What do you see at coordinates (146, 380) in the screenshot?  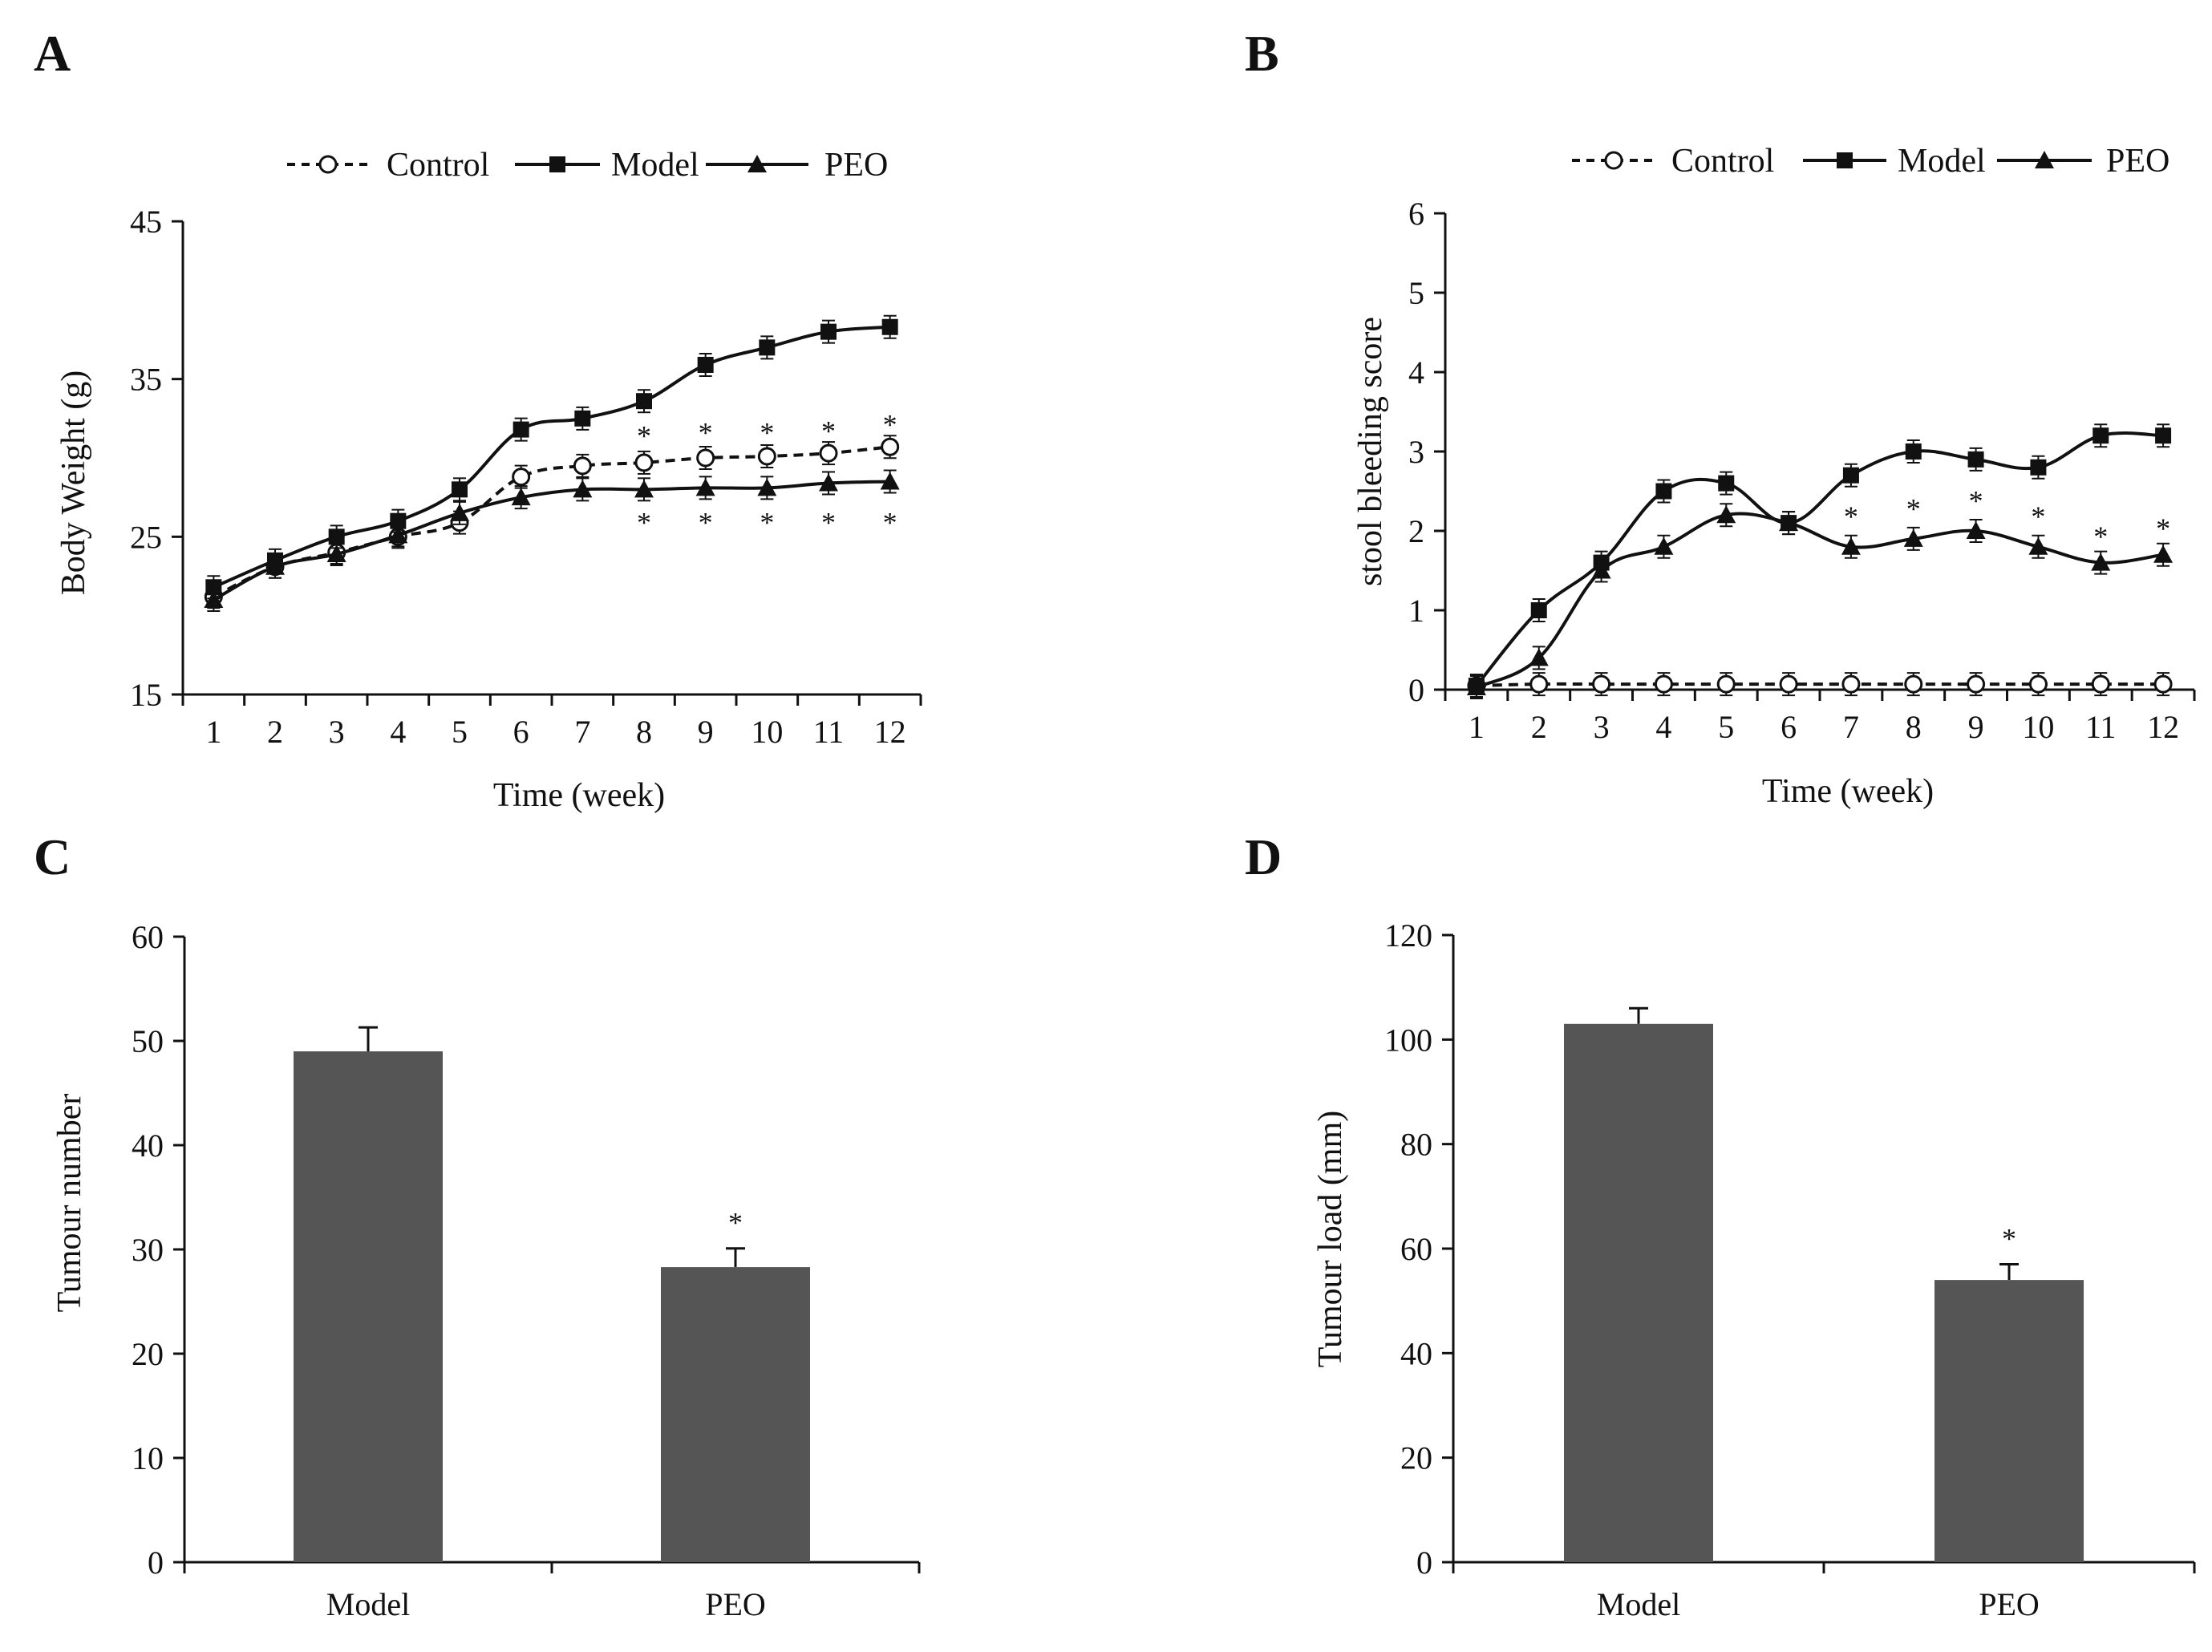 I see `y-tick-label: 35` at bounding box center [146, 380].